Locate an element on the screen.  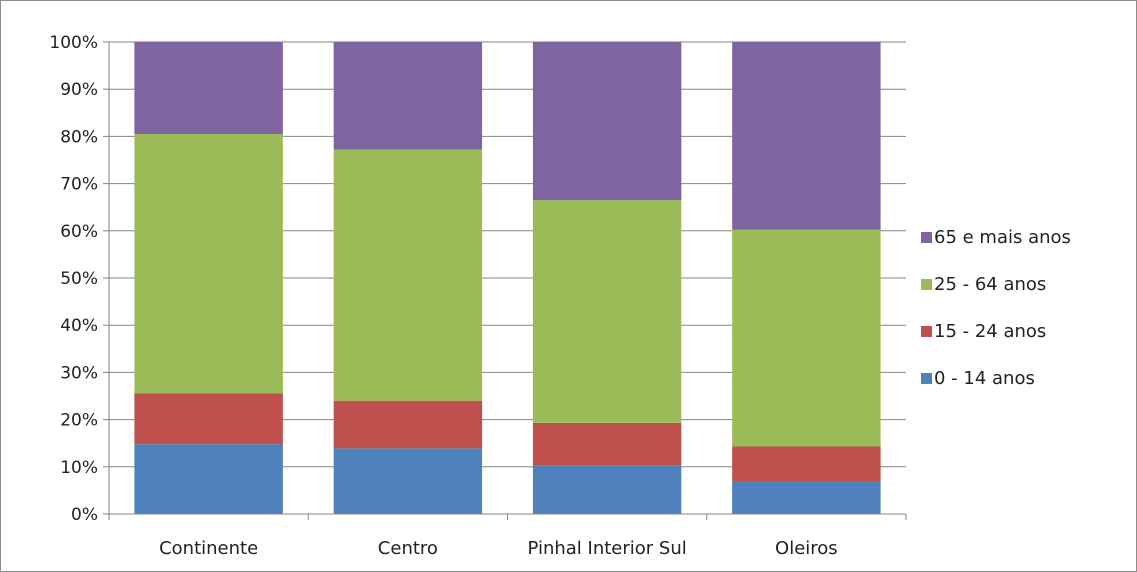
y-tick-label: 80% is located at coordinates (79, 137).